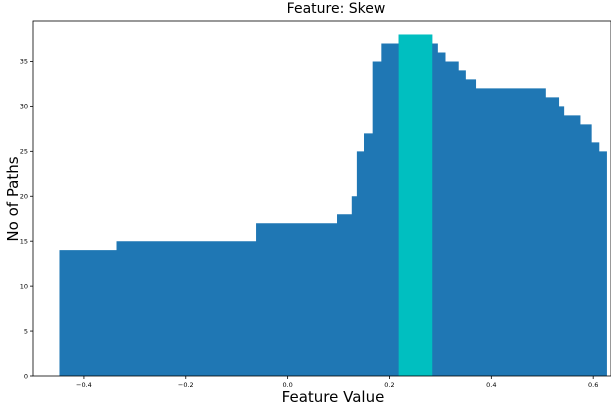 The image size is (611, 409). Describe the element at coordinates (24, 107) in the screenshot. I see `y-tick-label: 30` at that location.